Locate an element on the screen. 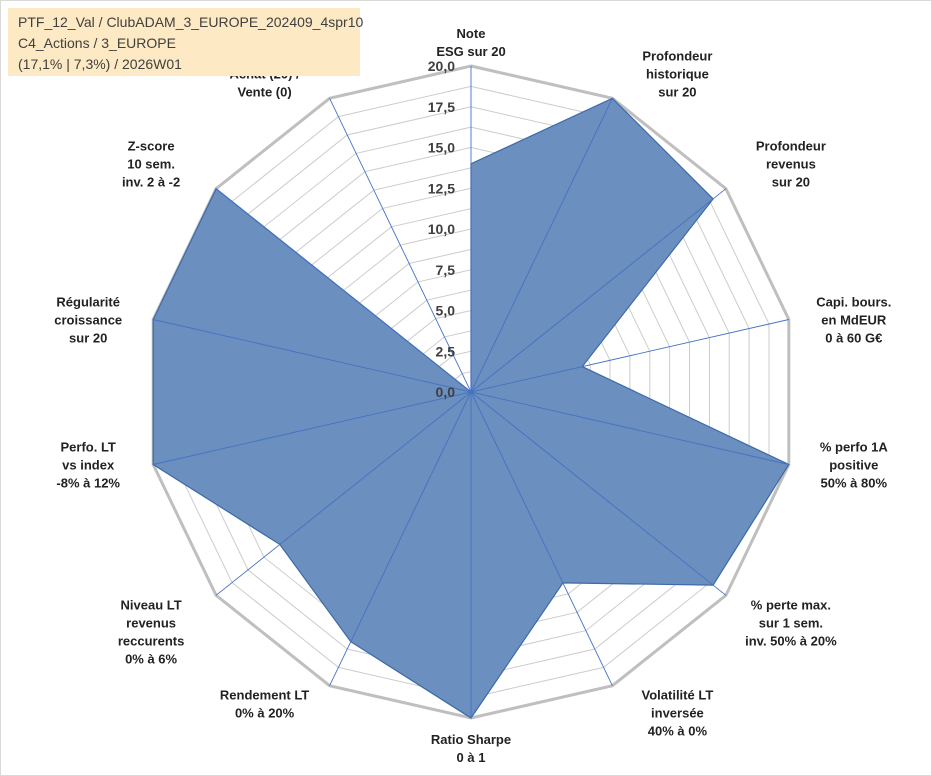 The height and width of the screenshot is (776, 932). radar-axis-label-line: ESG sur 20 is located at coordinates (470, 51).